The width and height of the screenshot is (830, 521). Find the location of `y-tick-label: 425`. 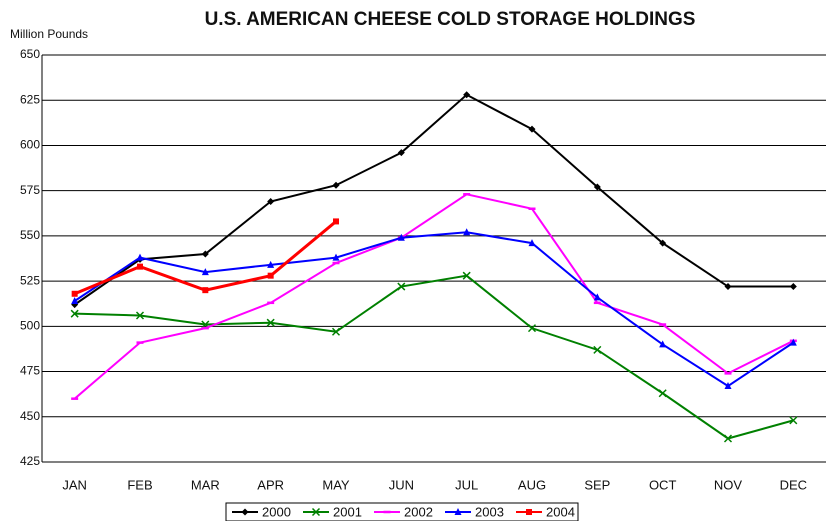

y-tick-label: 425 is located at coordinates (30, 461).